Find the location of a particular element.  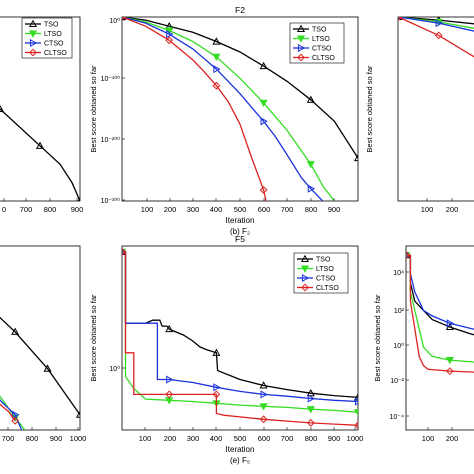

y-tick-label: 10⁻¹⁰⁰ is located at coordinates (111, 79).